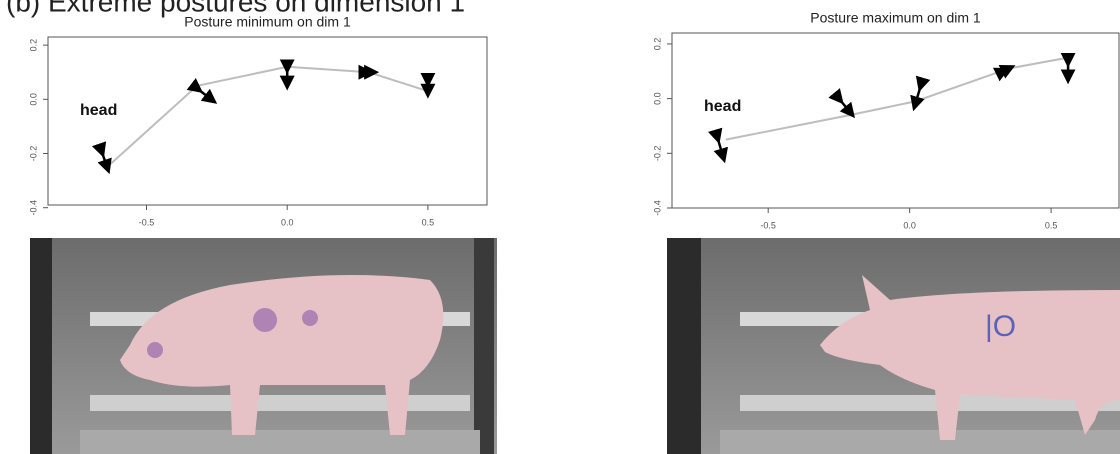 The width and height of the screenshot is (1120, 454). I want to click on chart-title: Posture maximum on dim 1, so click(895, 18).